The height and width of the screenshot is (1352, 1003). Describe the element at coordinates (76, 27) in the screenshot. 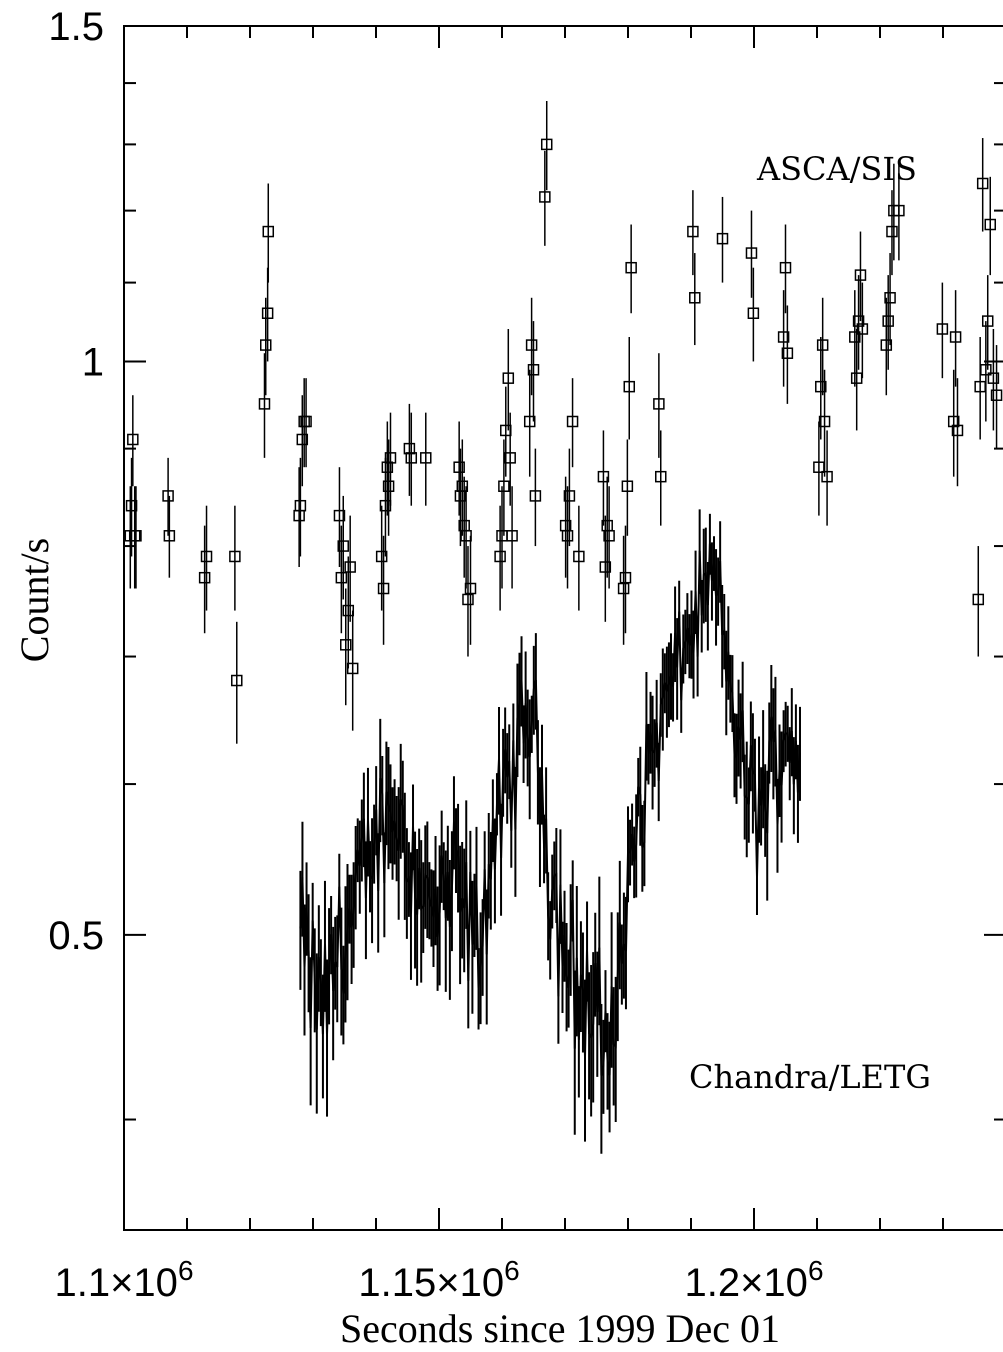

I see `y-tick-label: 1.5` at that location.